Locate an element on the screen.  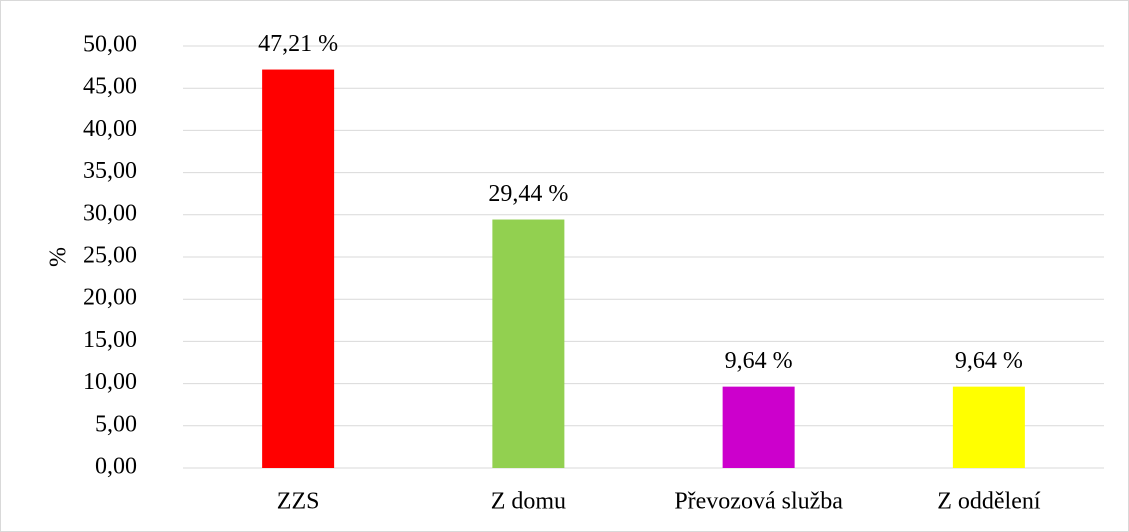
x-tick-label: ZZS is located at coordinates (298, 502).